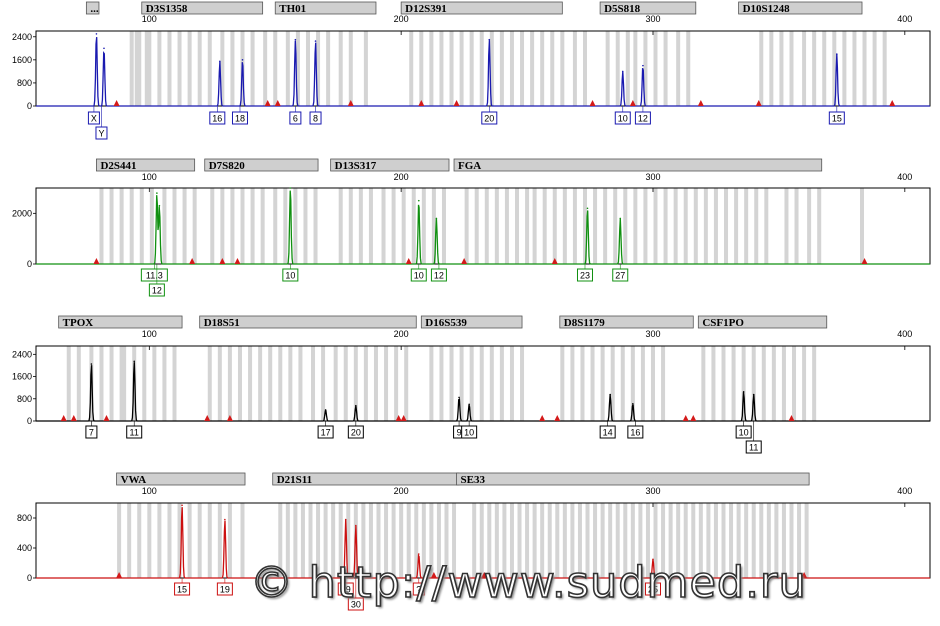 The width and height of the screenshot is (940, 626). Describe the element at coordinates (584, 323) in the screenshot. I see `locus-label: D8S1179` at that location.